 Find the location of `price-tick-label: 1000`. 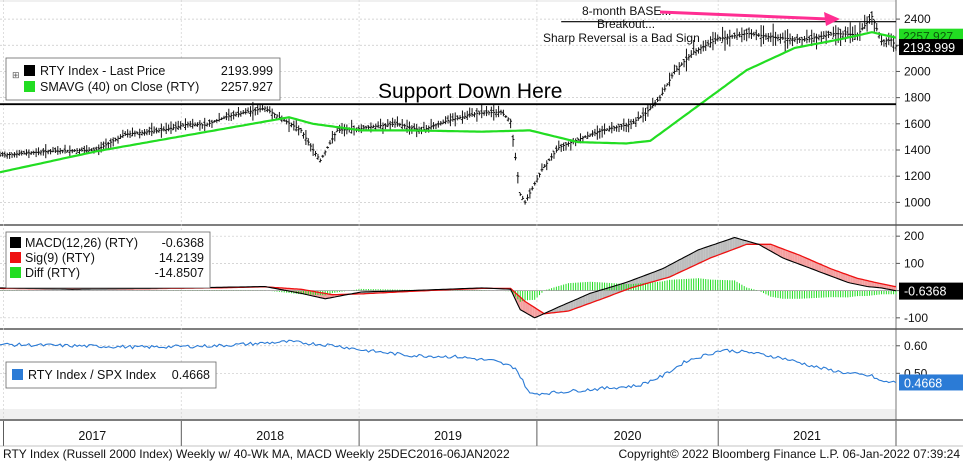

price-tick-label: 1000 is located at coordinates (917, 202).